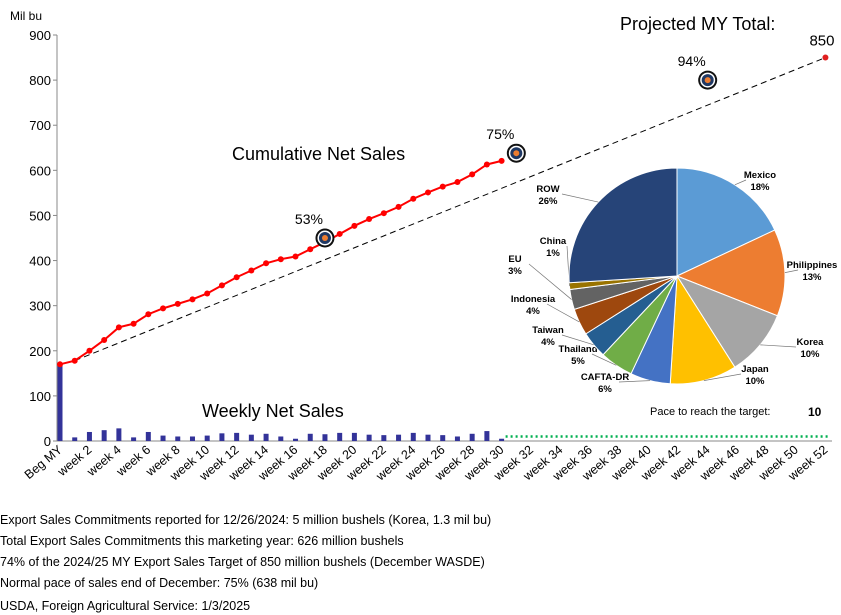  I want to click on marker-label: 53%, so click(309, 219).